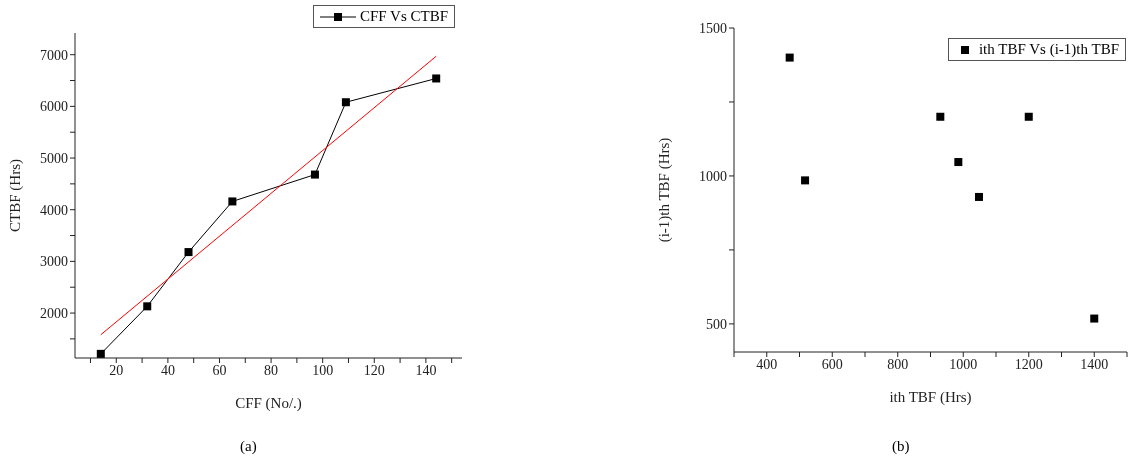 The width and height of the screenshot is (1128, 465). I want to click on x-tick-label: 400, so click(767, 364).